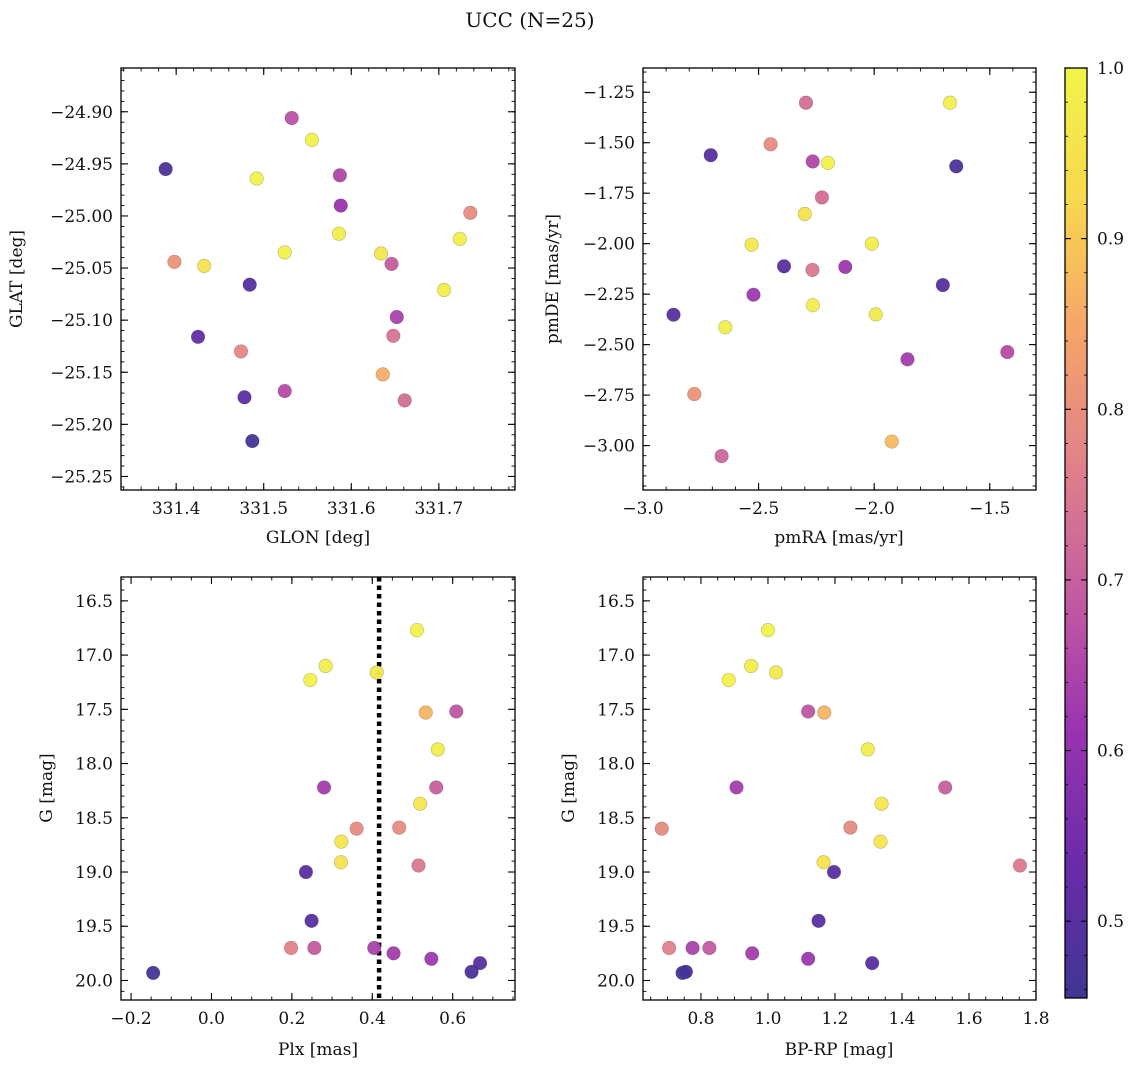 The height and width of the screenshot is (1067, 1136). Describe the element at coordinates (616, 927) in the screenshot. I see `y-tick-label: 19.5` at that location.